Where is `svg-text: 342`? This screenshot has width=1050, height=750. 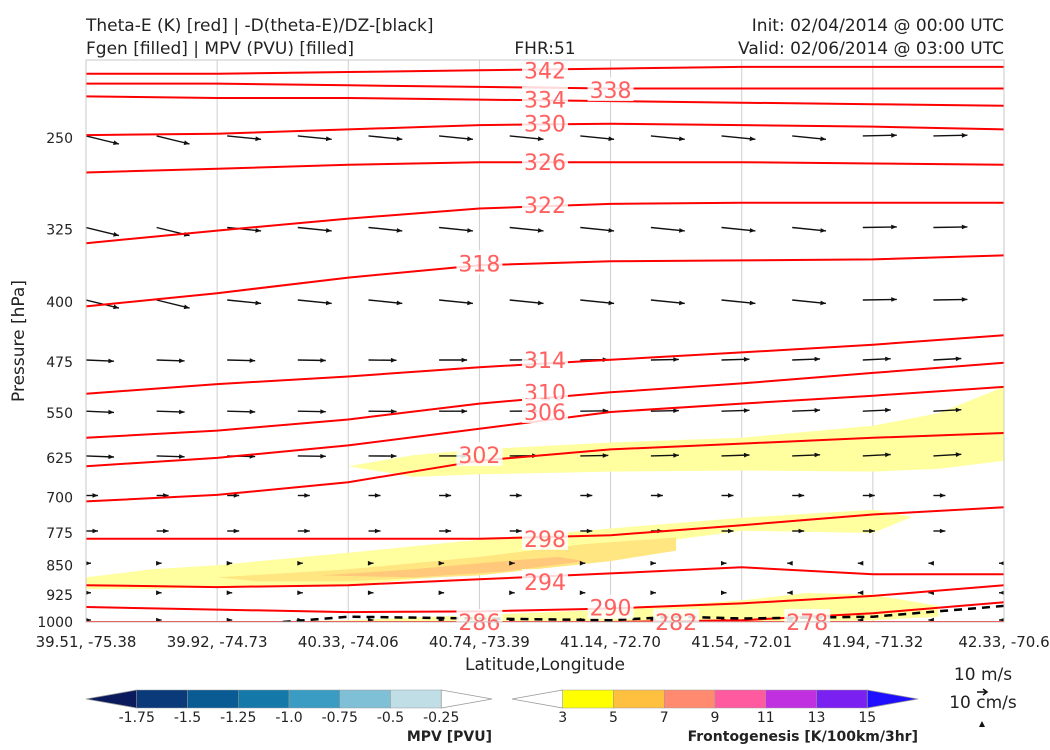 svg-text: 342 is located at coordinates (545, 71).